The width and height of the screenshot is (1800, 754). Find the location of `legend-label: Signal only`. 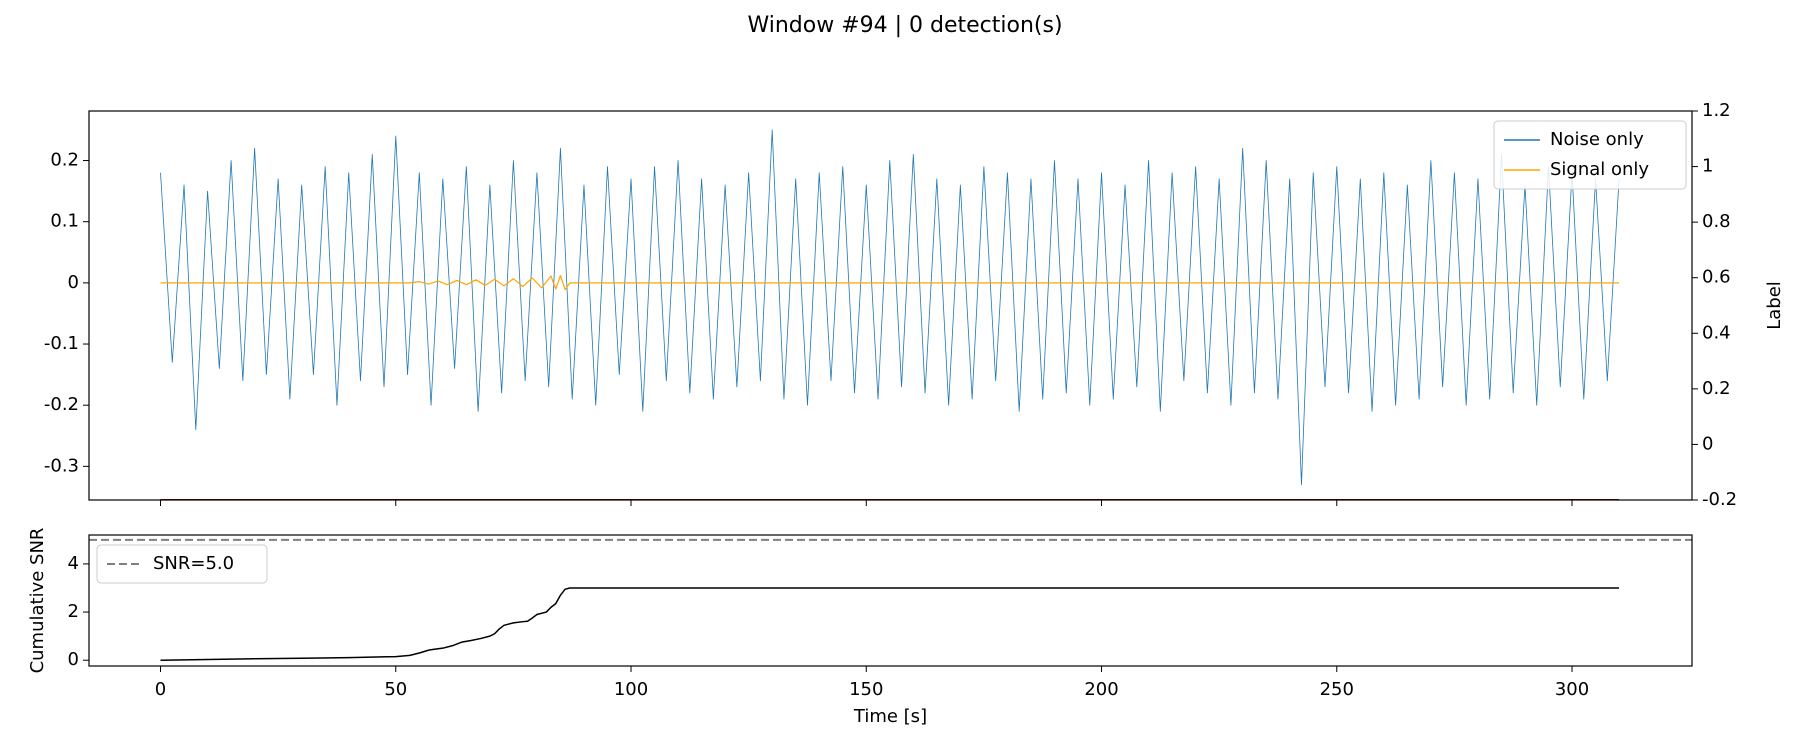

legend-label: Signal only is located at coordinates (1599, 169).